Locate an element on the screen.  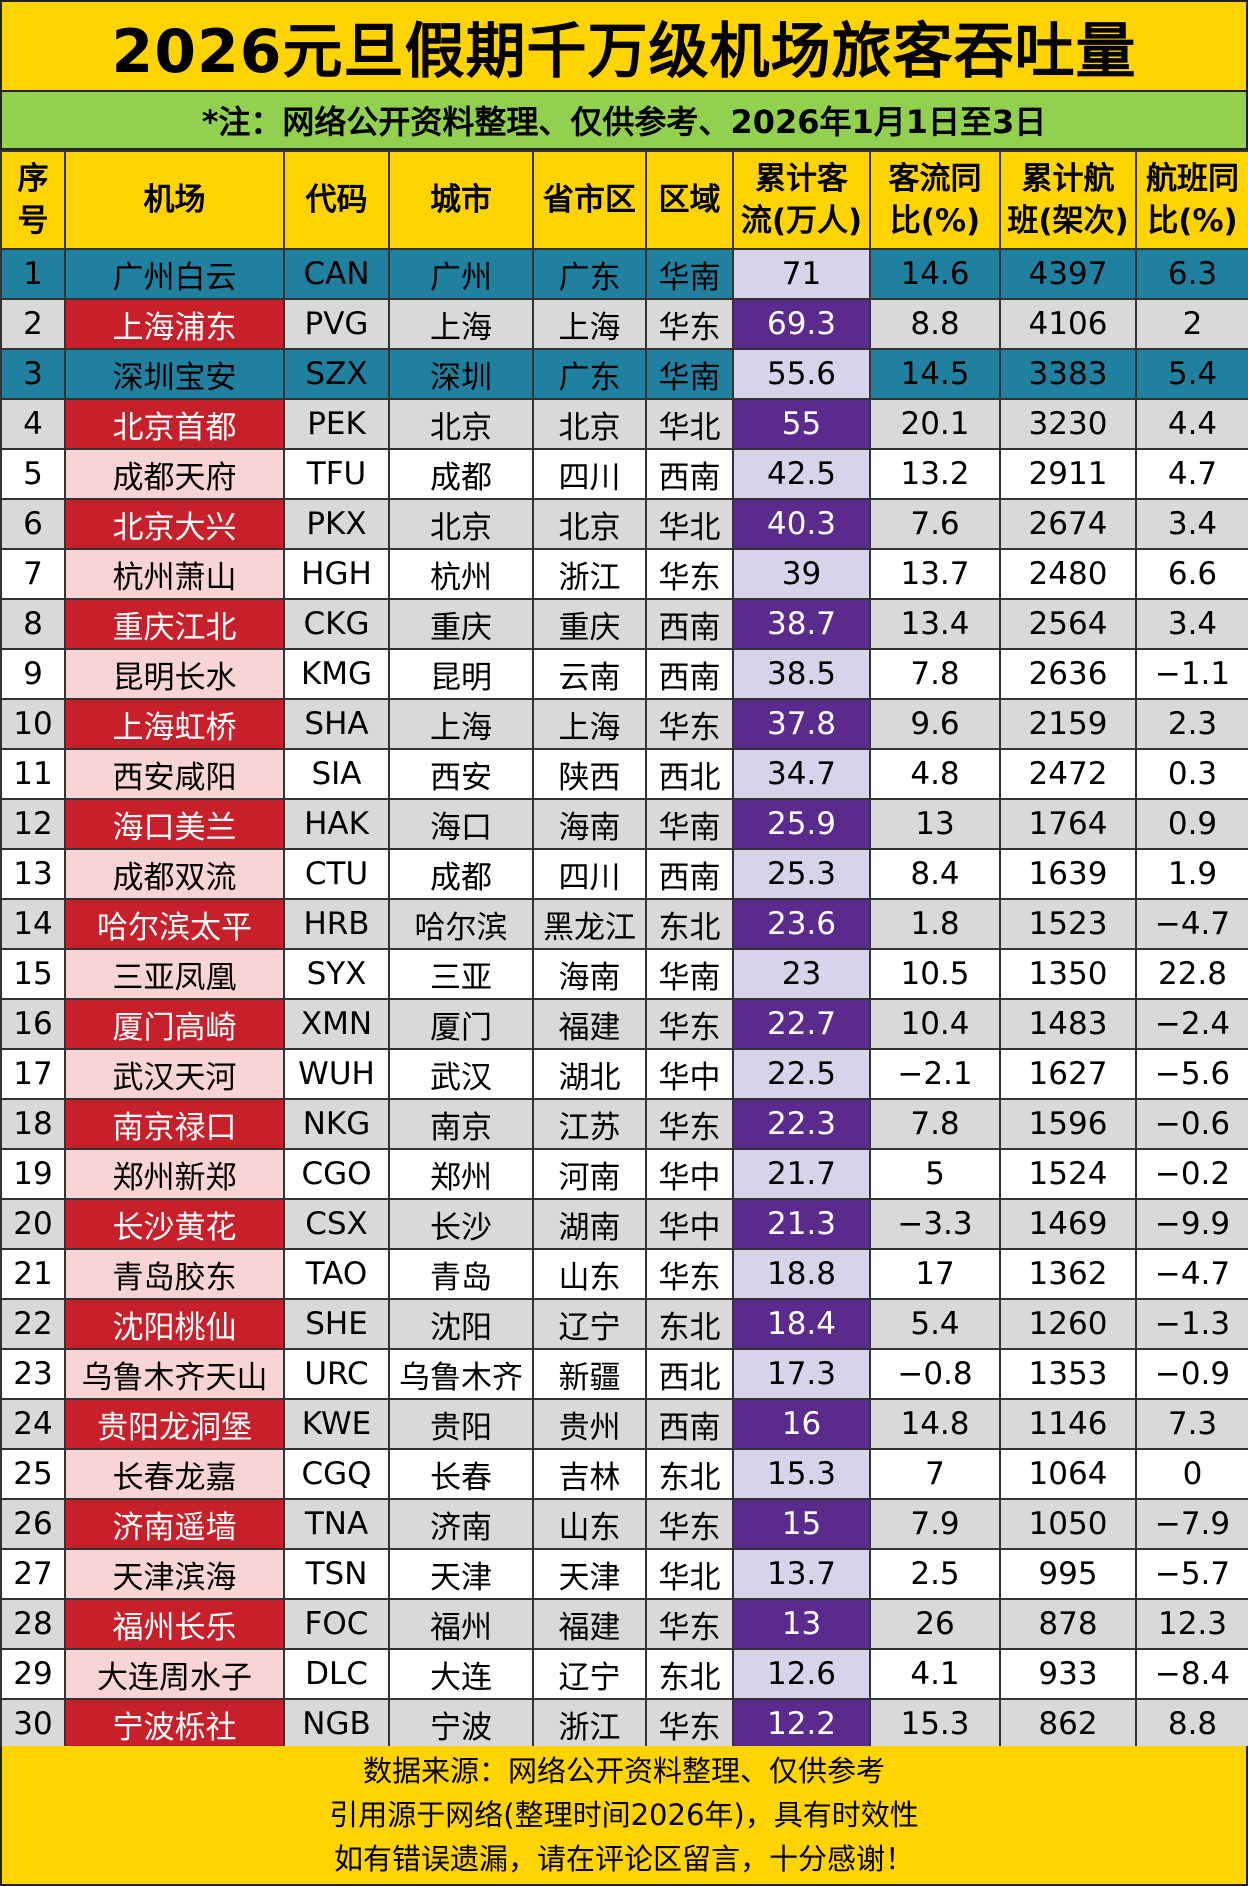
cell-code: PEK is located at coordinates (336, 424).